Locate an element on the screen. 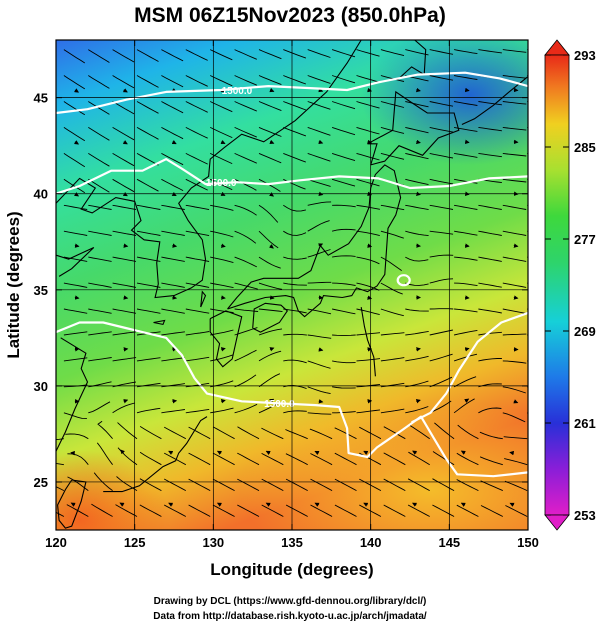  colorbar-label: 277 is located at coordinates (585, 239).